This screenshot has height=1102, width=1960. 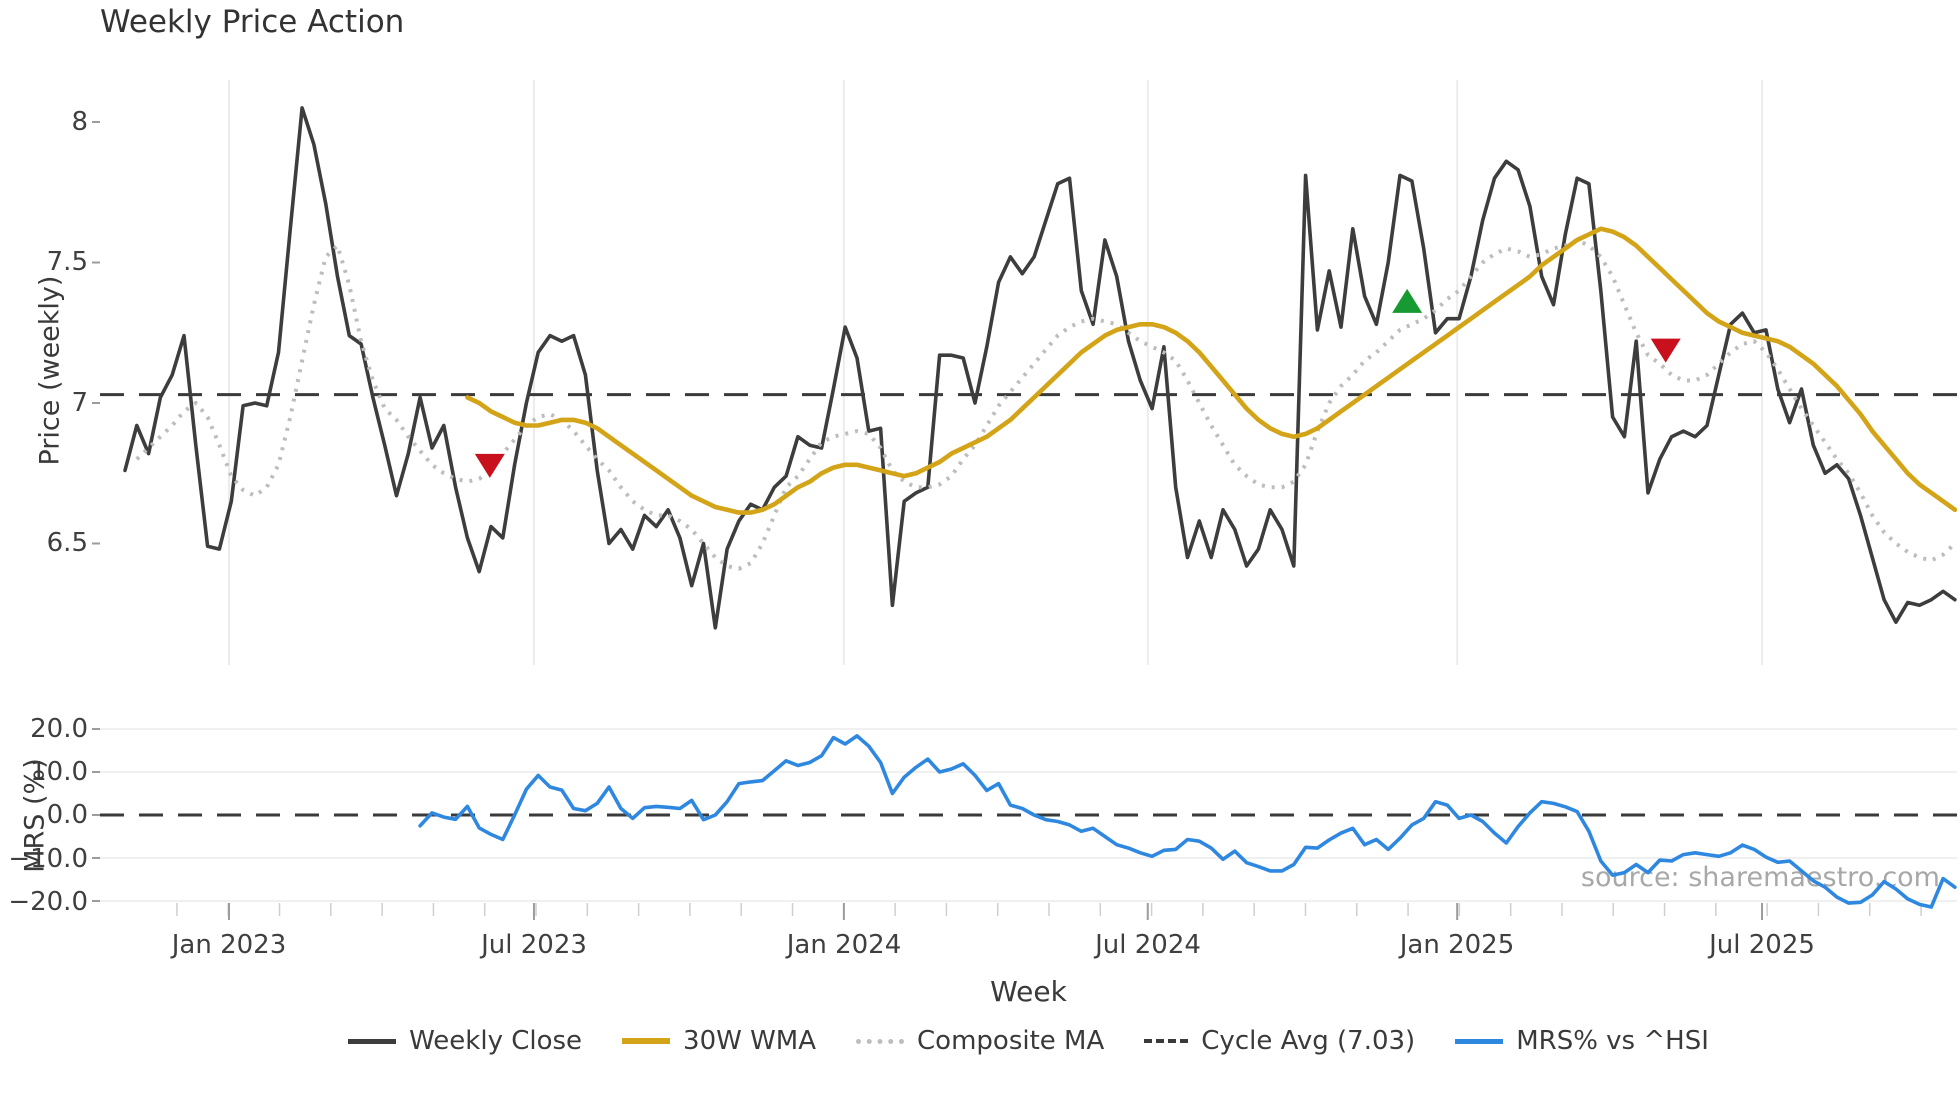 What do you see at coordinates (750, 1041) in the screenshot?
I see `legend-label: 30W WMA` at bounding box center [750, 1041].